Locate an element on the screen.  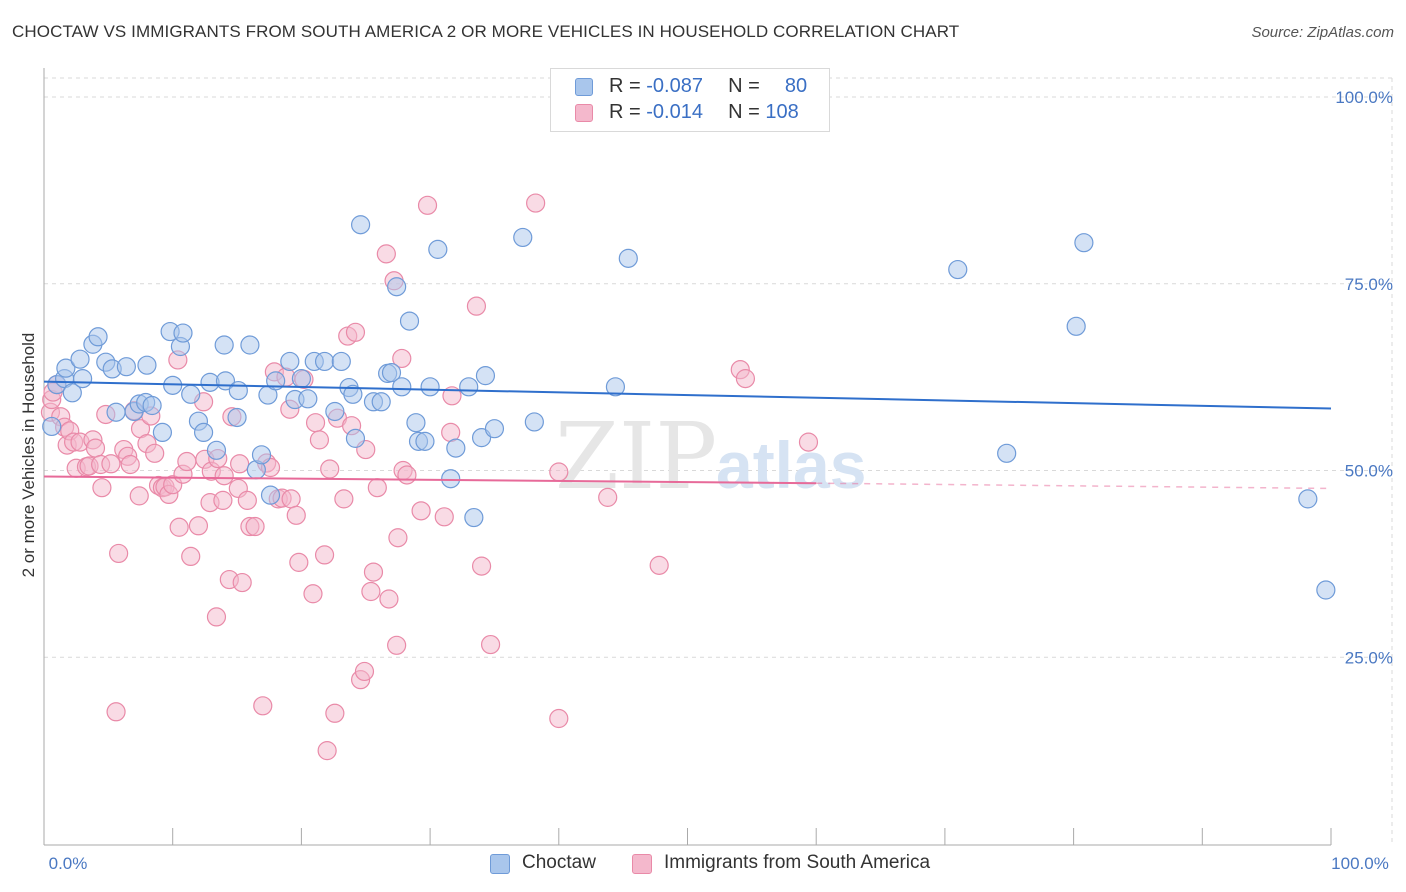
legend-r-label: R = is located at coordinates (625, 86).